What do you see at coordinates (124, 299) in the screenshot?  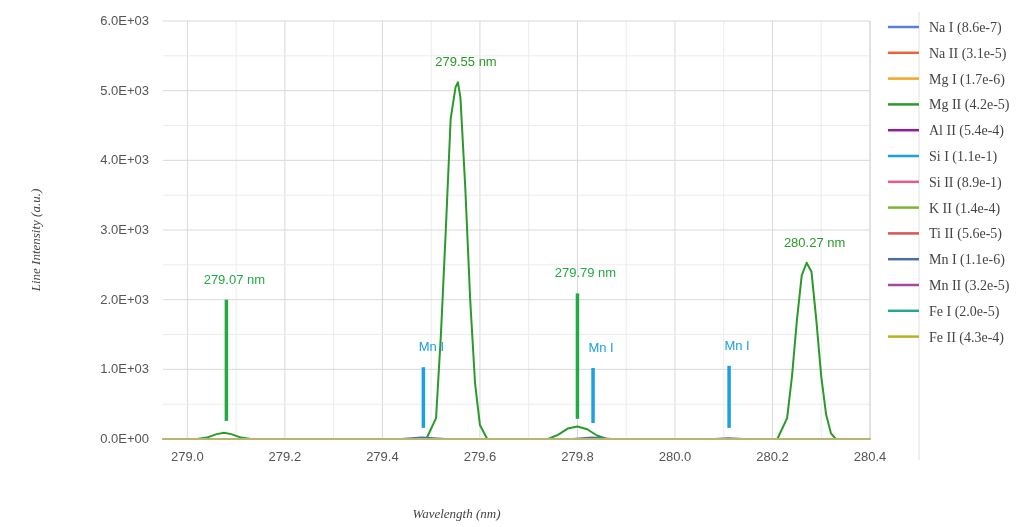 I see `y-tick-label: 2.0E+03` at bounding box center [124, 299].